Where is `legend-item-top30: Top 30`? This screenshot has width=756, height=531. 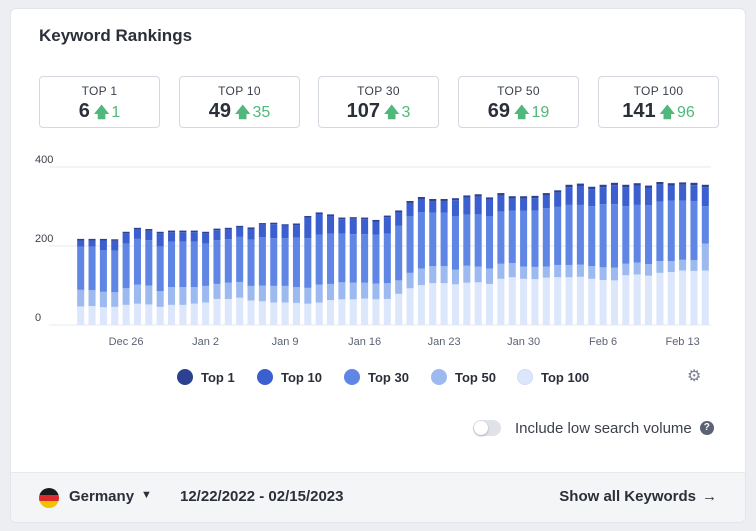
legend-item-top30: Top 30 is located at coordinates (376, 377).